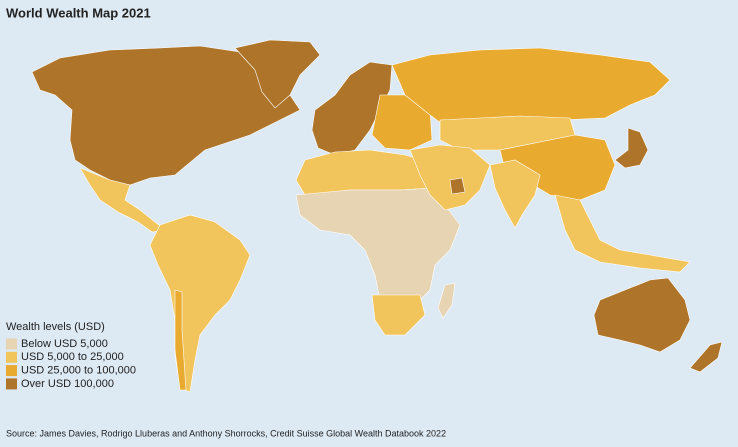 The height and width of the screenshot is (447, 738). What do you see at coordinates (706, 357) in the screenshot?
I see `new-zealand` at bounding box center [706, 357].